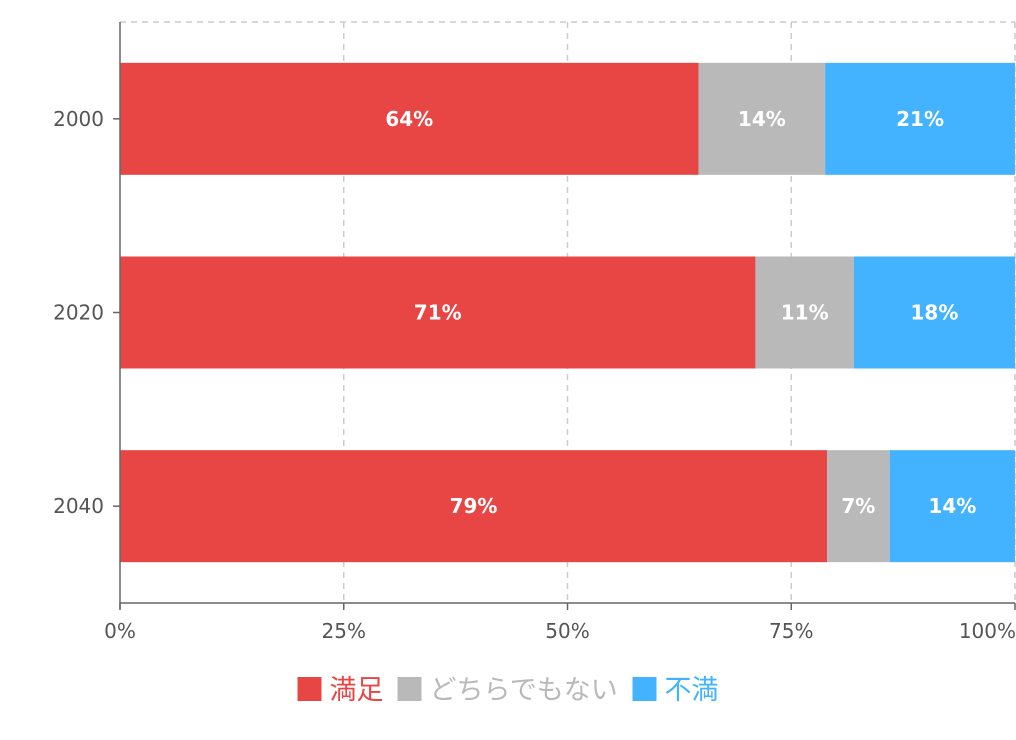  What do you see at coordinates (344, 631) in the screenshot?
I see `x-tick-label: 25%` at bounding box center [344, 631].